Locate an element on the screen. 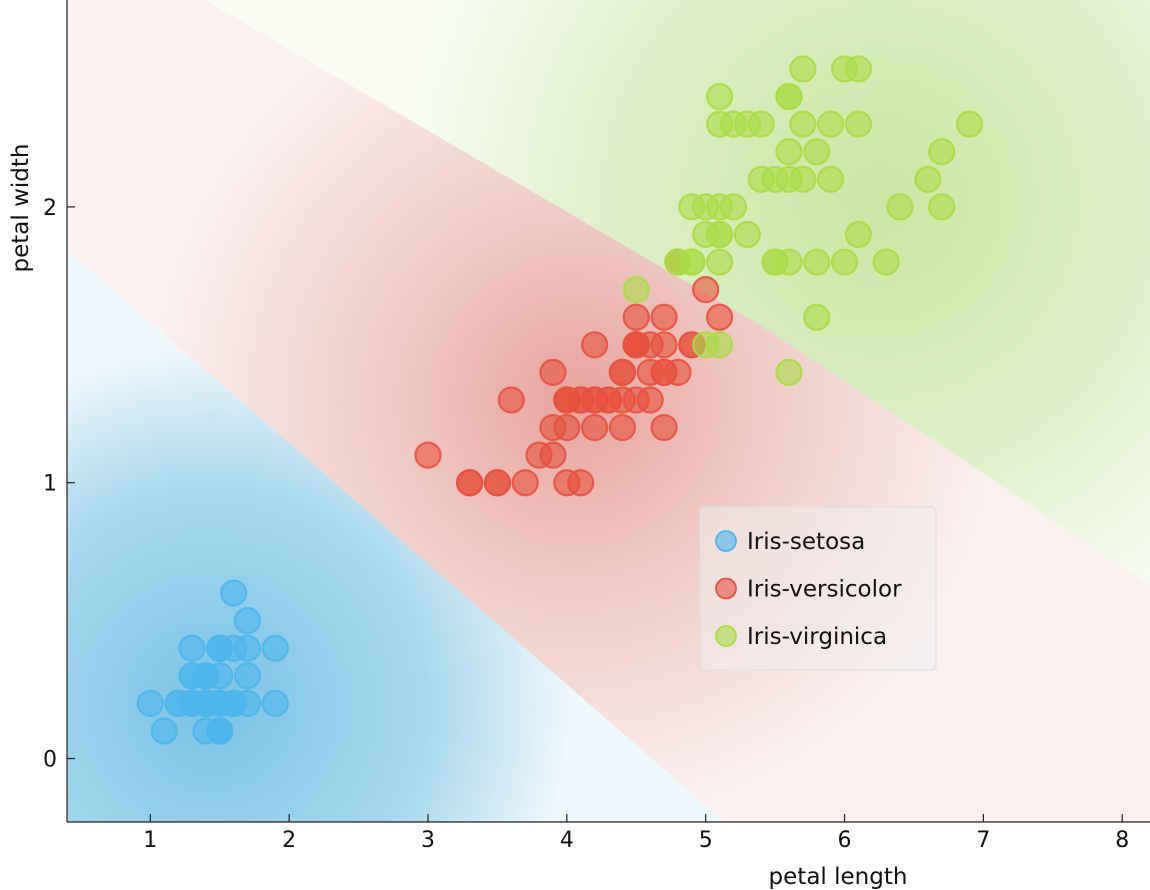 The width and height of the screenshot is (1150, 890). x-tick-label: 3 is located at coordinates (428, 840).